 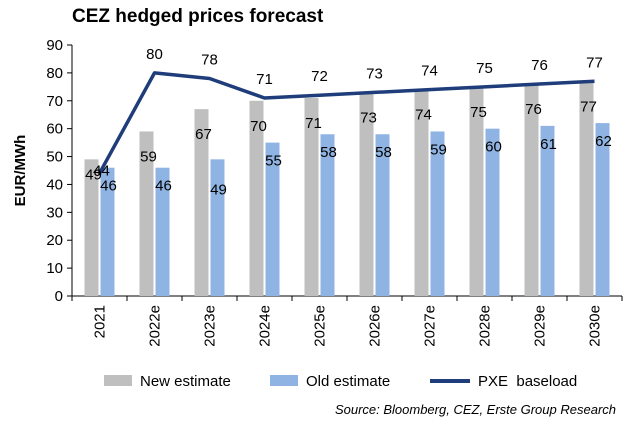 I want to click on legend-label-new-estimate: New estimate, so click(x=185, y=381).